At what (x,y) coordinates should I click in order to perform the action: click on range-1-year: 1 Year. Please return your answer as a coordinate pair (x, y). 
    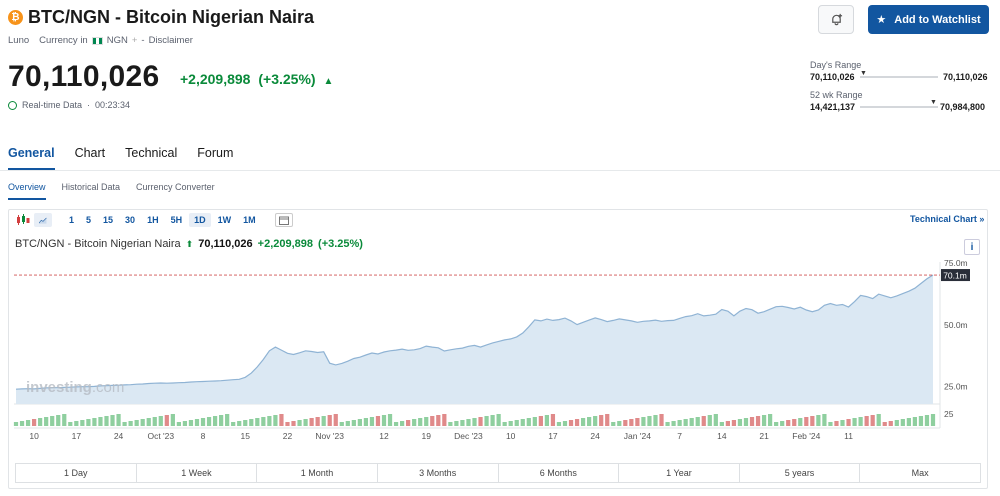
    Looking at the image, I should click on (679, 473).